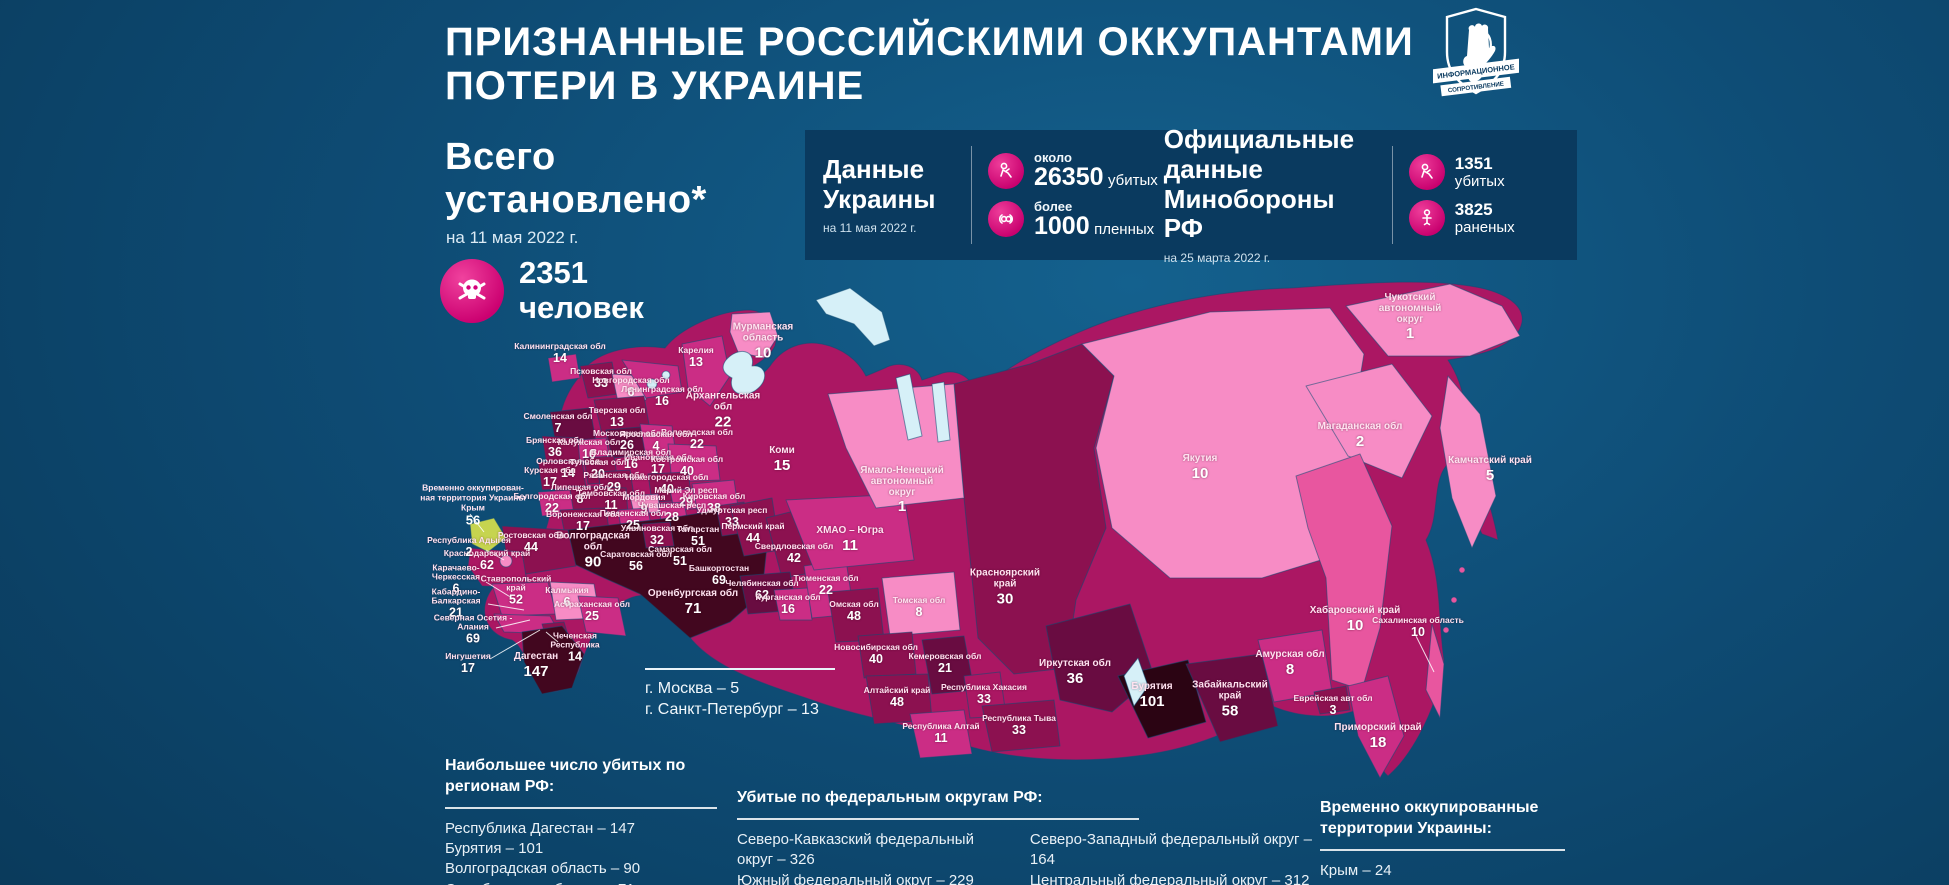 The height and width of the screenshot is (885, 1949). What do you see at coordinates (540, 828) in the screenshot?
I see `list-item: Республика Дагестан – 147` at bounding box center [540, 828].